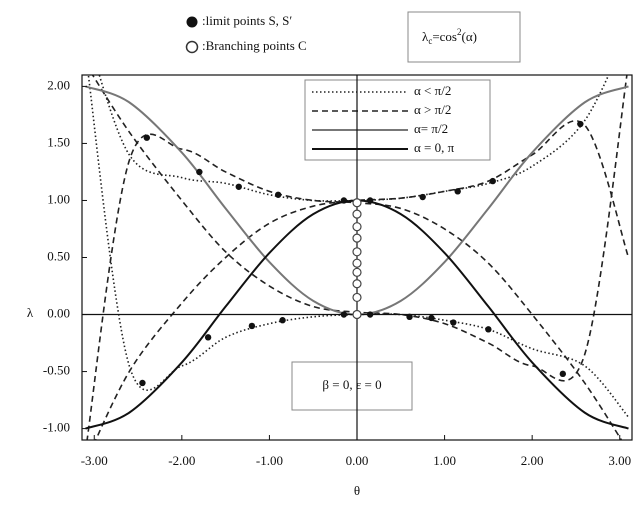 The image size is (640, 514). I want to click on legend-label: α > π/2, so click(432, 109).